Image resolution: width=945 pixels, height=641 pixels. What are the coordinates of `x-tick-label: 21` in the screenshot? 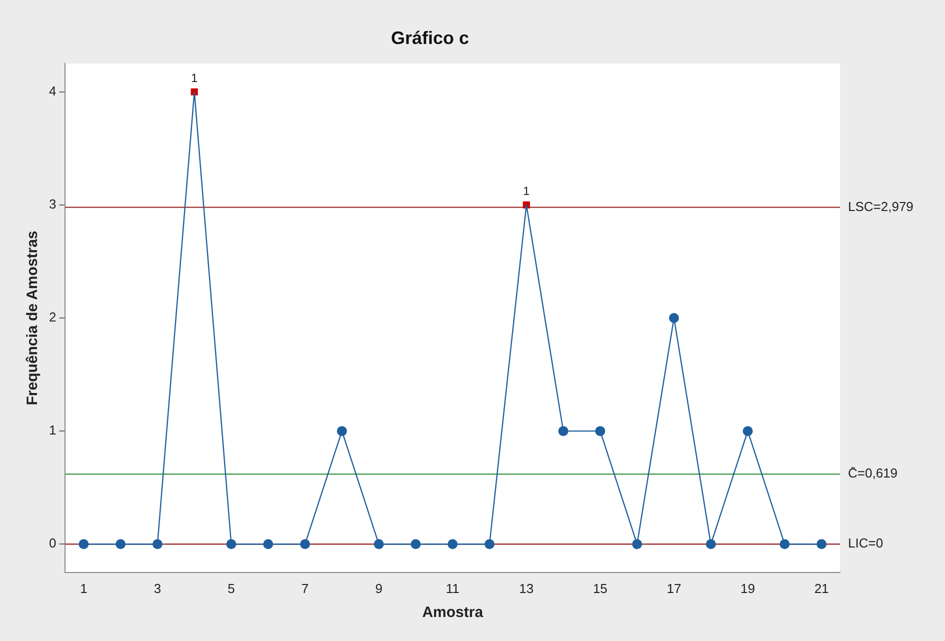 It's located at (821, 588).